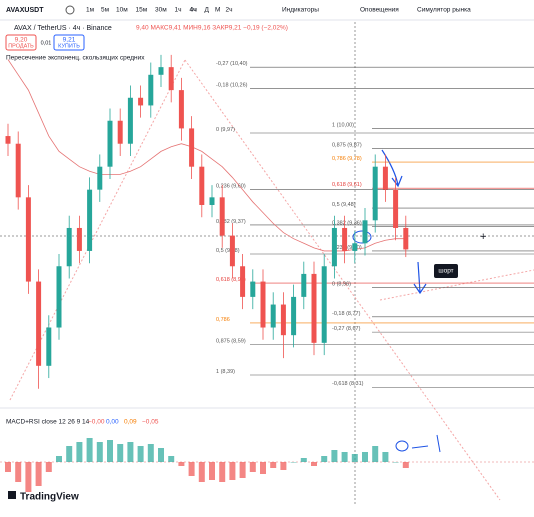 This screenshot has width=534, height=517. Describe the element at coordinates (161, 10) in the screenshot. I see `interval: 30м` at that location.